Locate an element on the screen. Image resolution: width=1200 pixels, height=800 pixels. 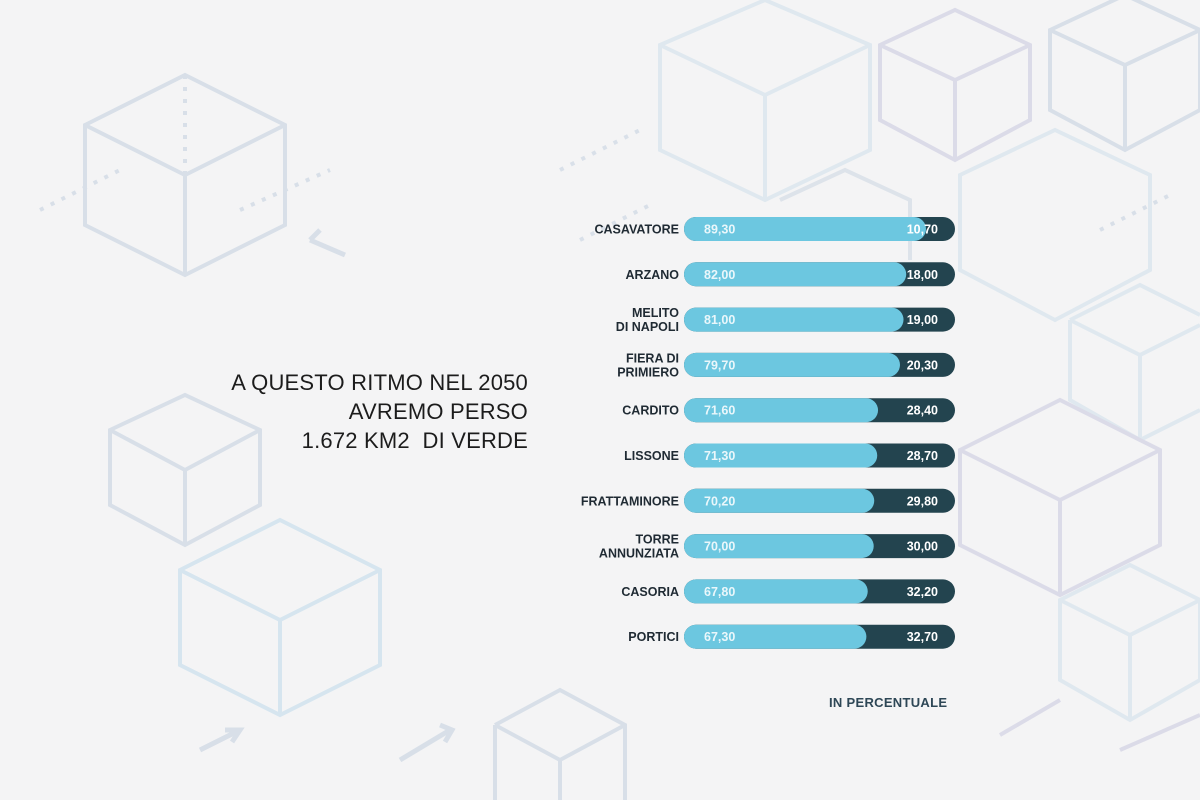
category-label: ARZANO is located at coordinates (653, 275).